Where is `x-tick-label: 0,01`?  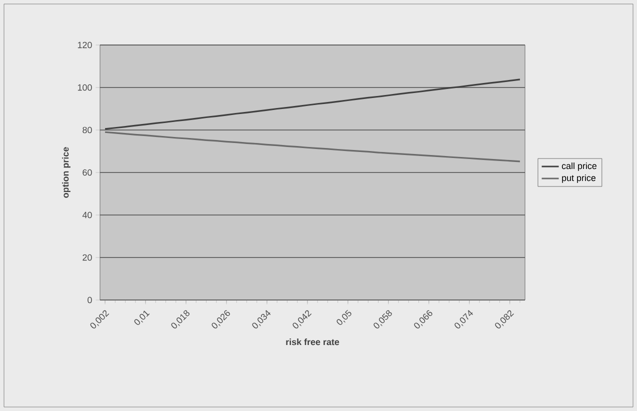
x-tick-label: 0,01 is located at coordinates (142, 317).